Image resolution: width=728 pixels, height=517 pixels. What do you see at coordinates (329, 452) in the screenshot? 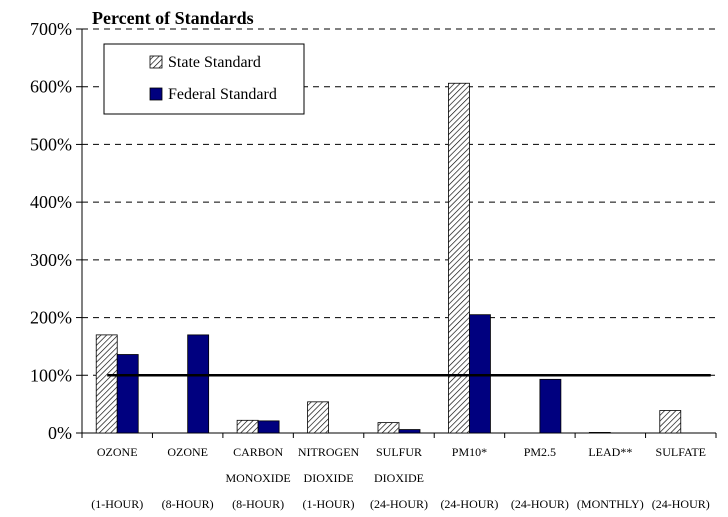
I see `x-category-label: NITROGEN` at bounding box center [329, 452].